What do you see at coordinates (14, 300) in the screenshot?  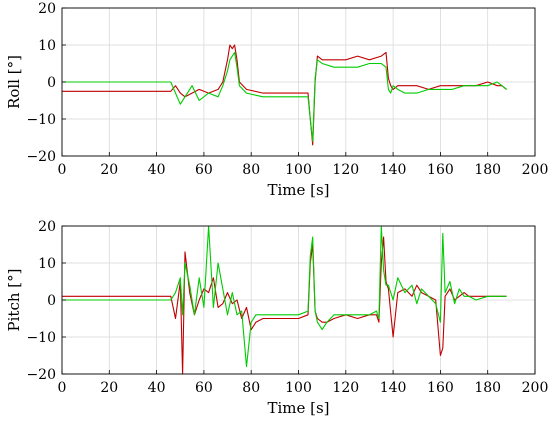 I see `y-axis-title: Pitch [°]` at bounding box center [14, 300].